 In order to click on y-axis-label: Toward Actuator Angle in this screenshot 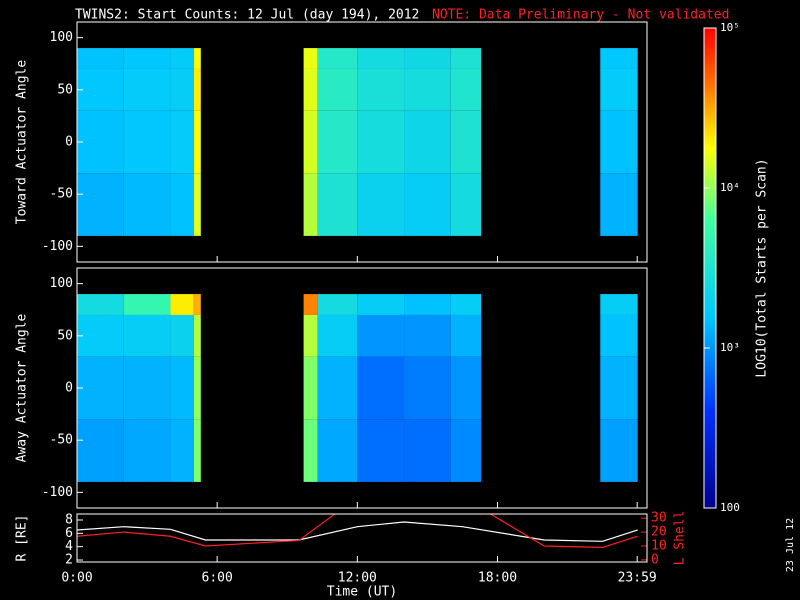, I will do `click(22, 142)`.